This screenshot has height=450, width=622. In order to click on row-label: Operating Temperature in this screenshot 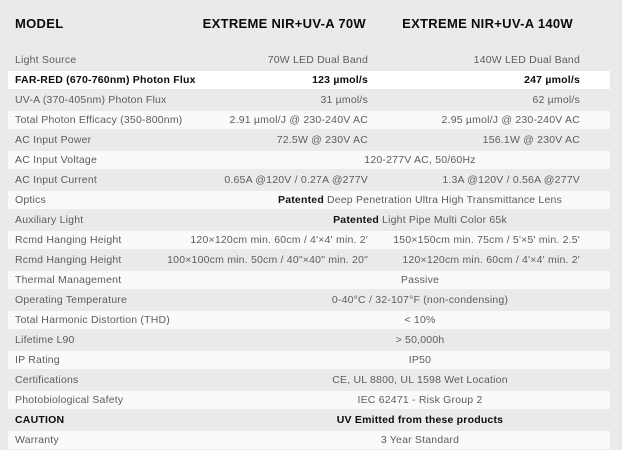, I will do `click(71, 300)`.